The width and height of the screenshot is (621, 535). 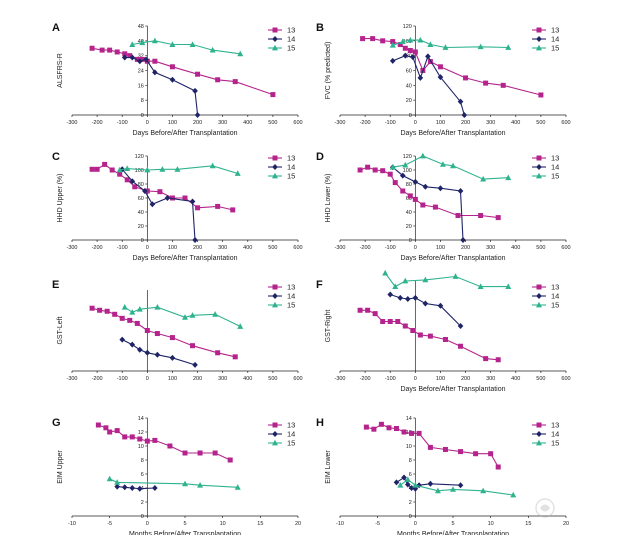 I want to click on y-tick-label: 120, so click(x=407, y=157).